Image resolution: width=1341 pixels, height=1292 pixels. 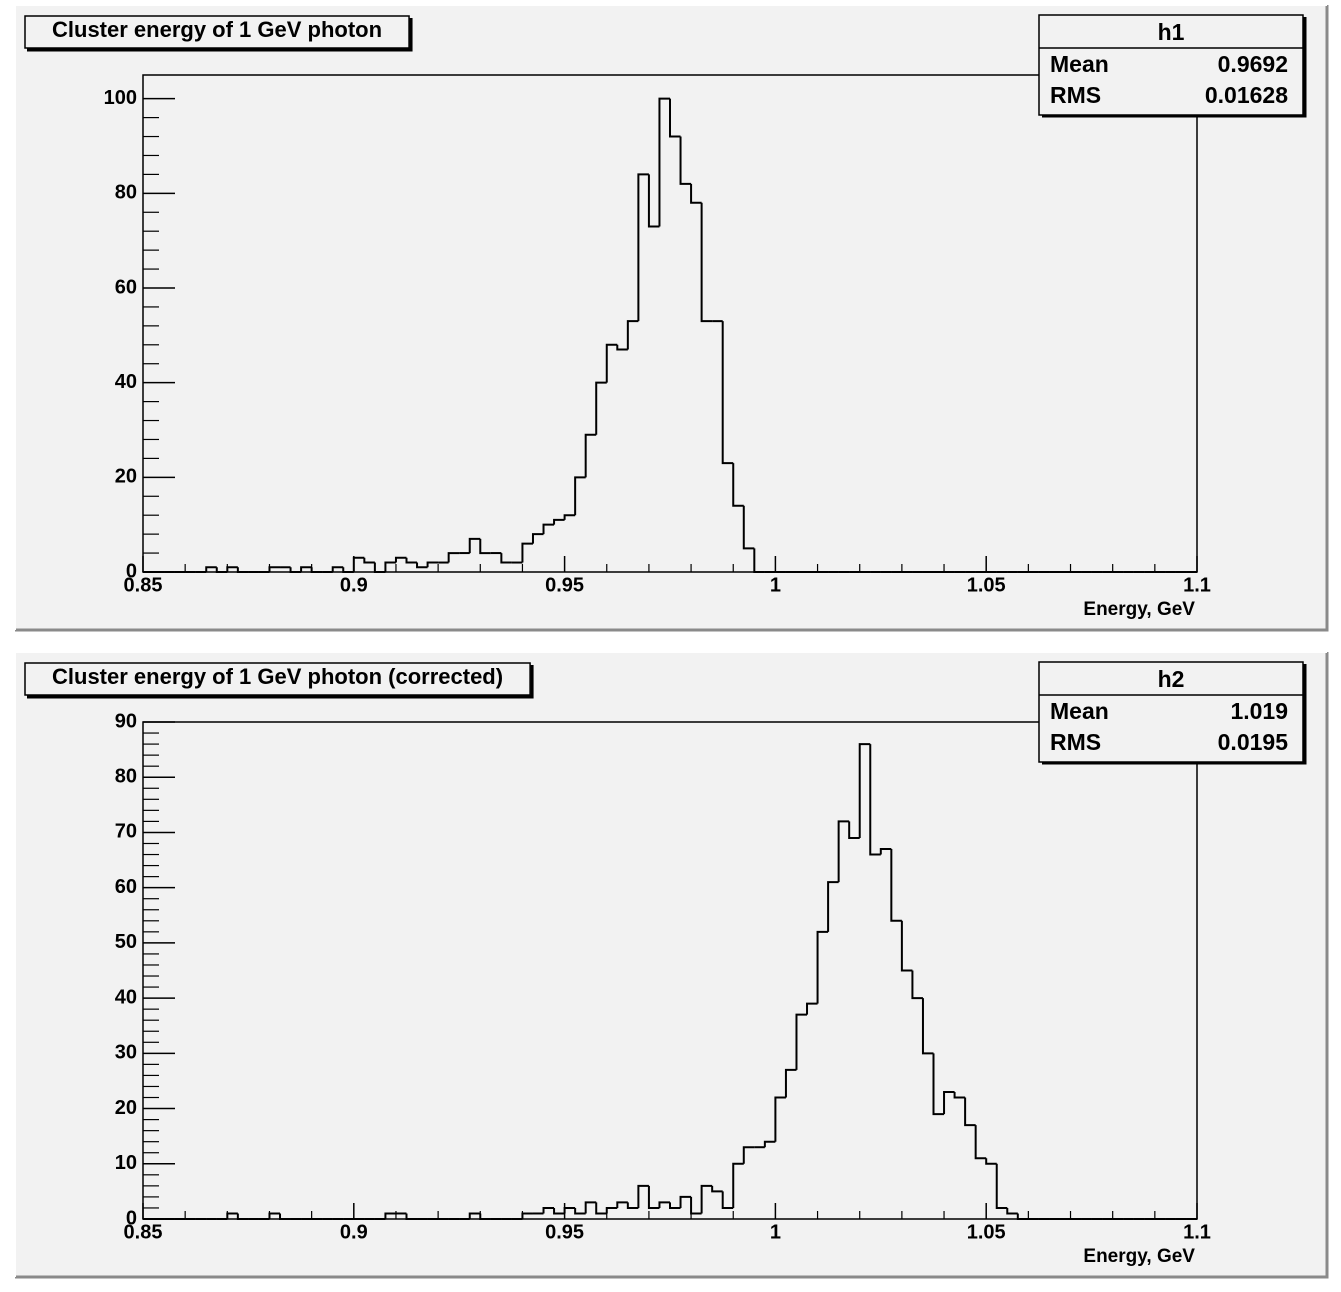 What do you see at coordinates (1259, 711) in the screenshot?
I see `stats-value: 1.019` at bounding box center [1259, 711].